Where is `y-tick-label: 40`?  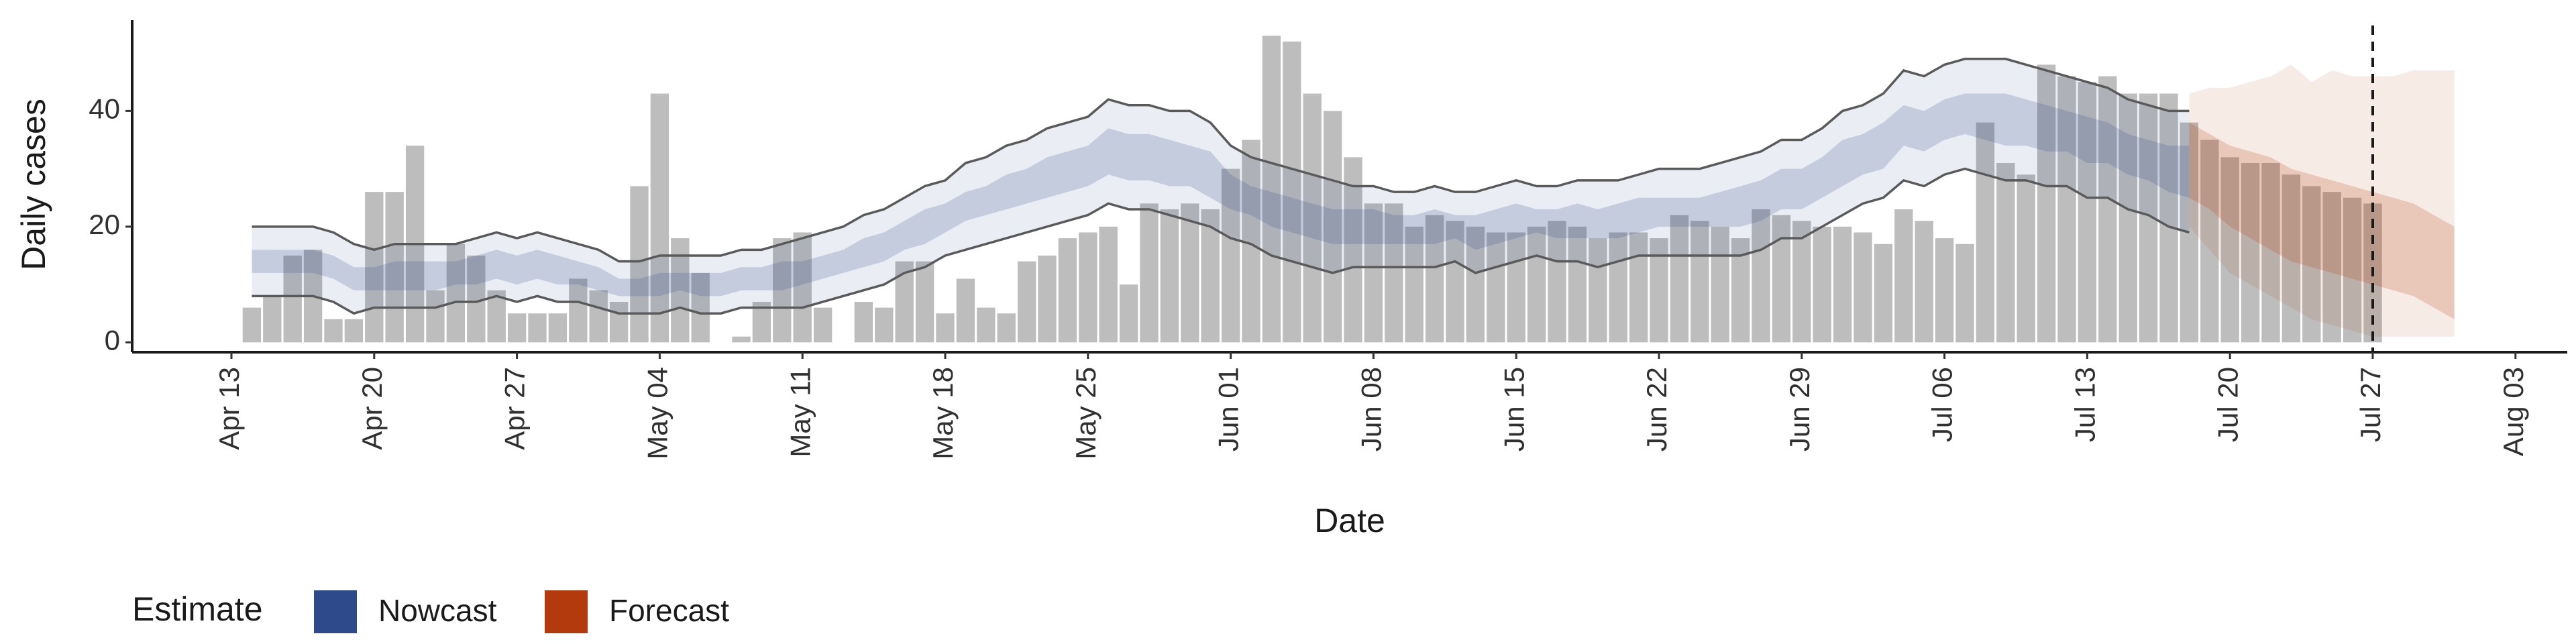
y-tick-label: 40 is located at coordinates (104, 108).